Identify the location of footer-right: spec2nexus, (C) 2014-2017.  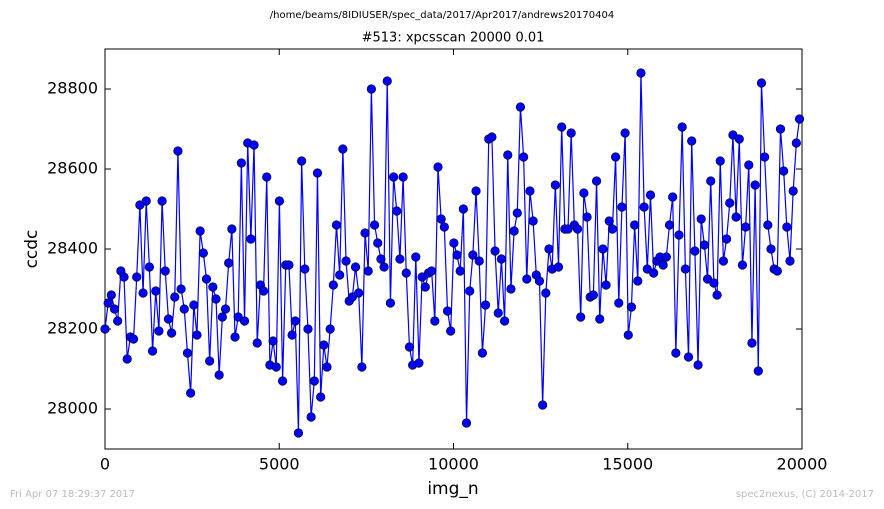
(805, 494).